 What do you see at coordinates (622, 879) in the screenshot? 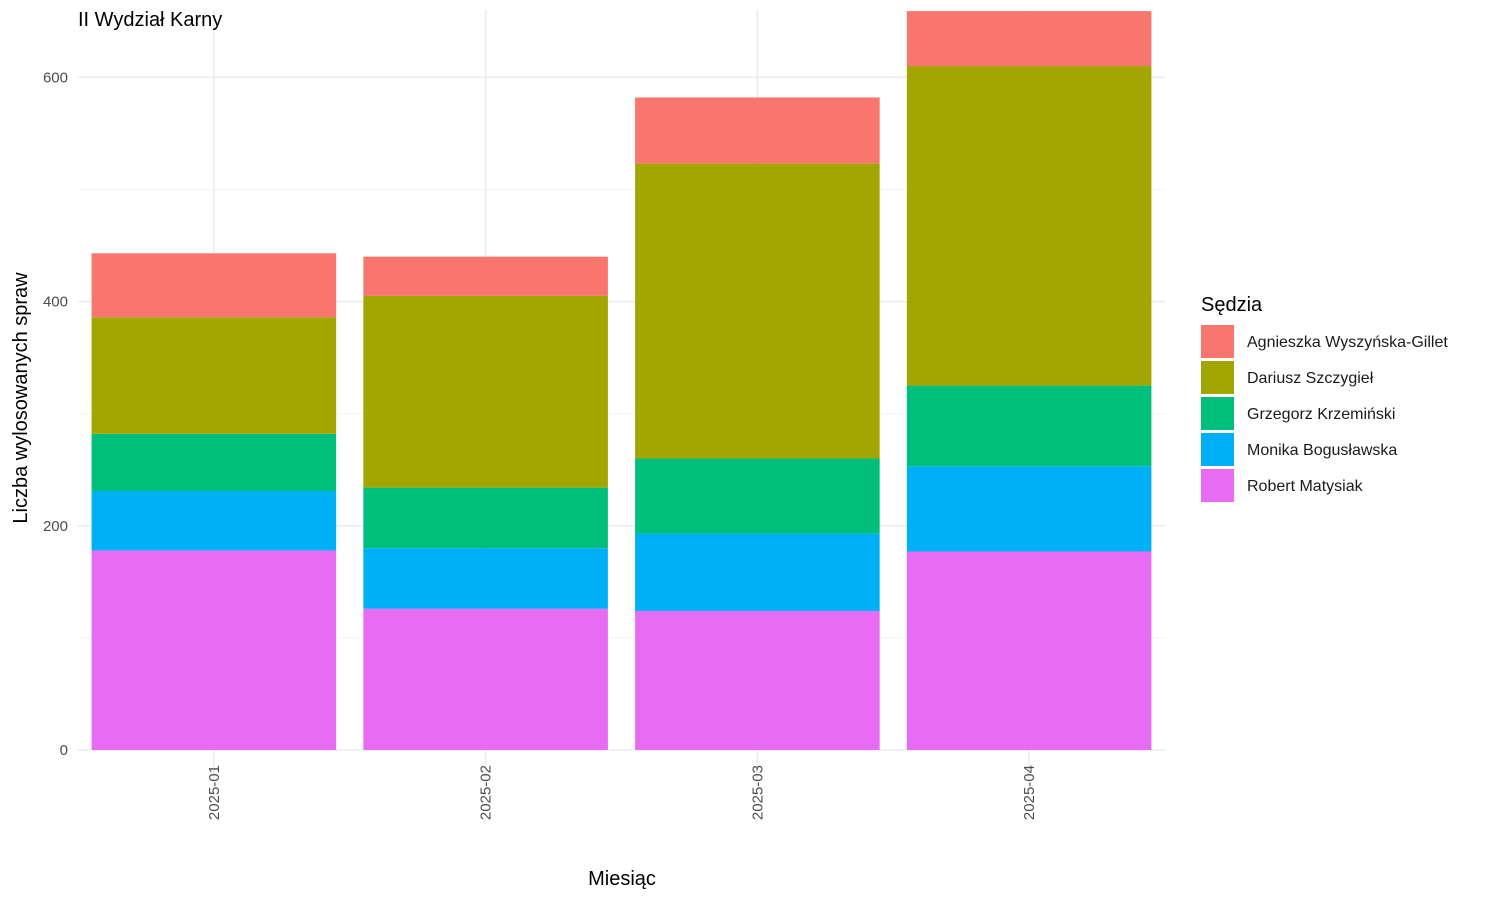
I see `x-axis-title: Miesiąc` at bounding box center [622, 879].